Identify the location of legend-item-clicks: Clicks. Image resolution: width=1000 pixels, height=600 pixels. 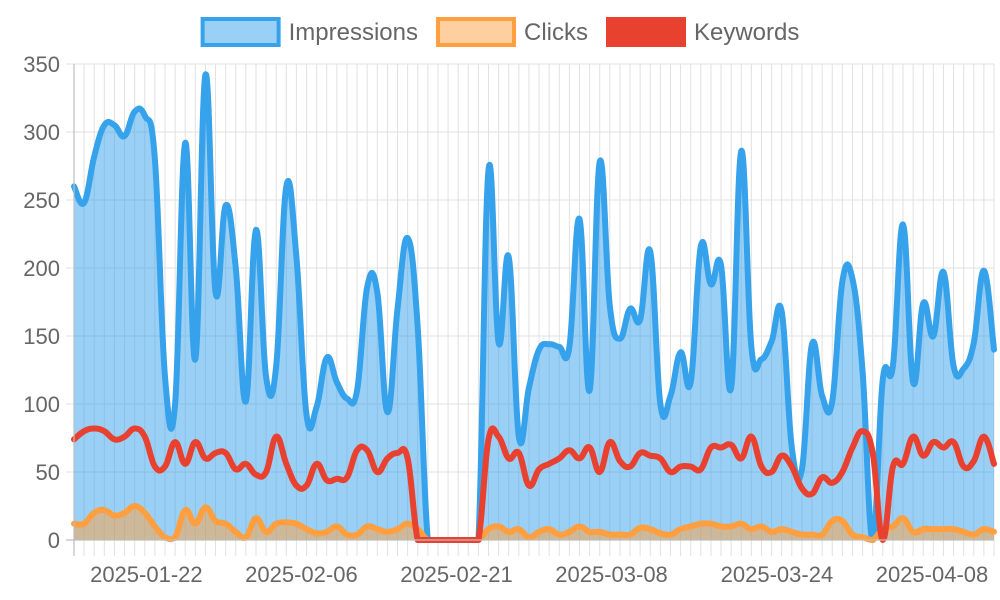
(512, 32).